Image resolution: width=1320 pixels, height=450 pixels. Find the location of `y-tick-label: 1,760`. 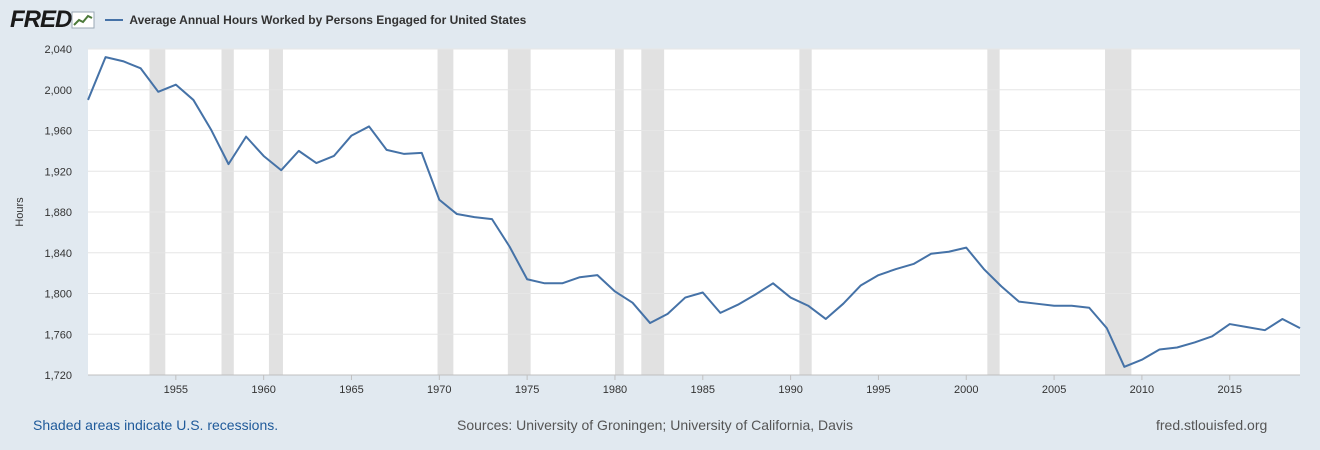

y-tick-label: 1,760 is located at coordinates (58, 335).